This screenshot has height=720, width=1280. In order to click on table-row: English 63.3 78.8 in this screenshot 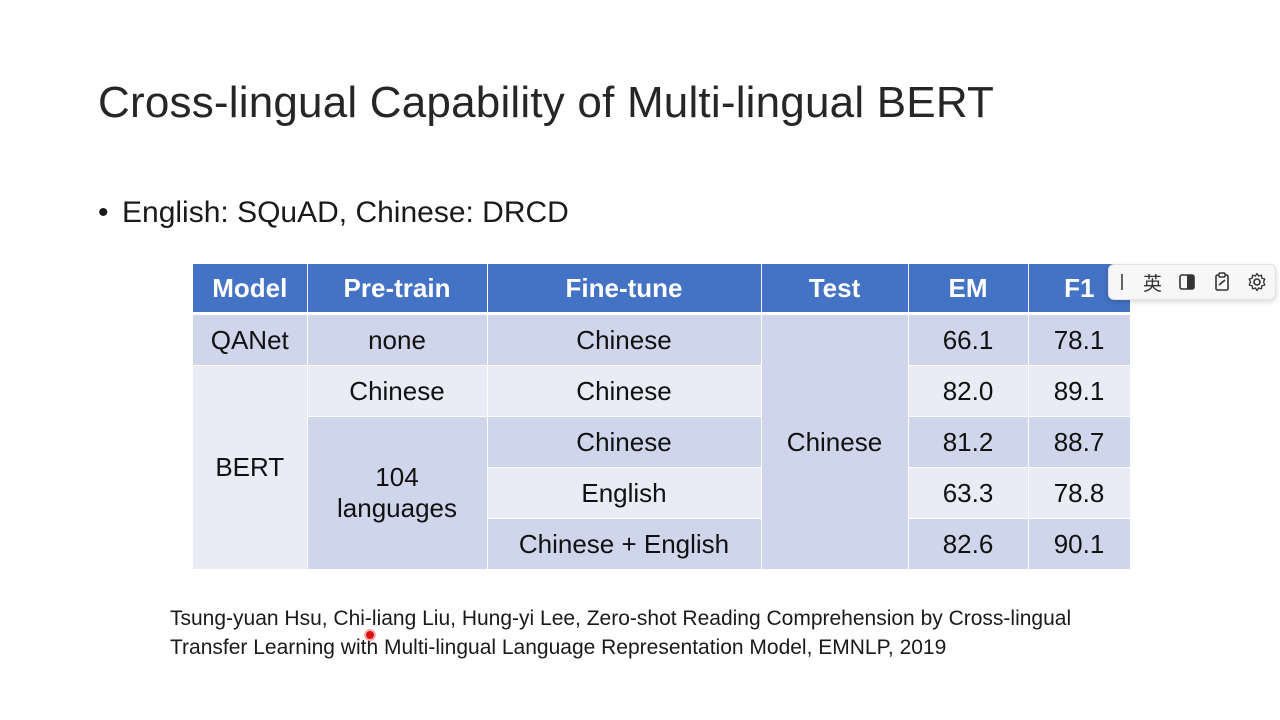, I will do `click(662, 493)`.